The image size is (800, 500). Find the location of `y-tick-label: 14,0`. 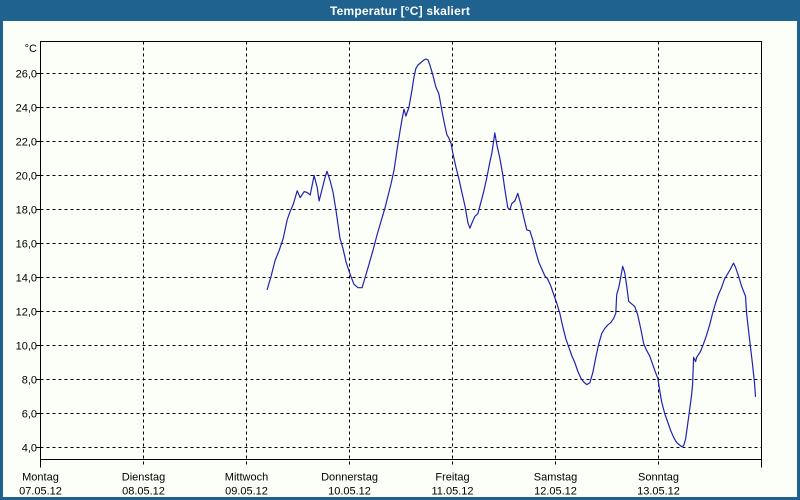

y-tick-label: 14,0 is located at coordinates (26, 279).